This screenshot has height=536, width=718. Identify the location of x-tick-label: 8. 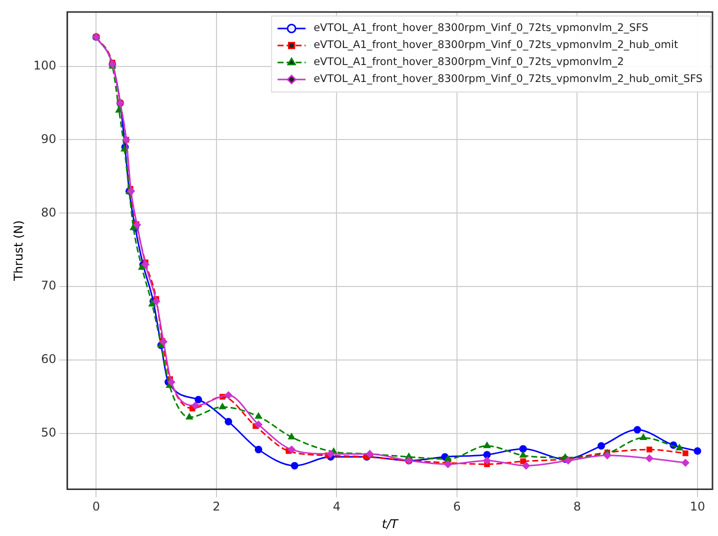
(577, 507).